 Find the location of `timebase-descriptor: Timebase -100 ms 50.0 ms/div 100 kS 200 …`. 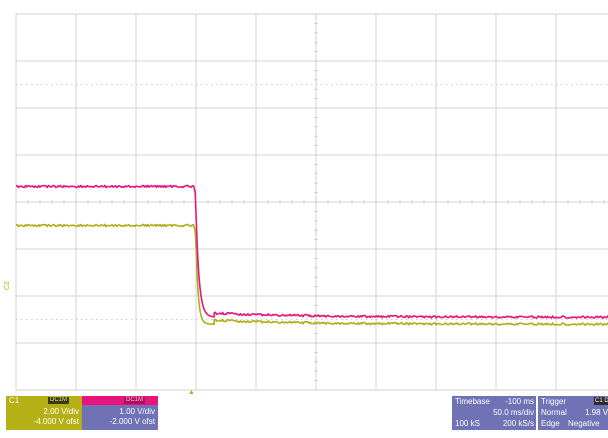

timebase-descriptor: Timebase -100 ms 50.0 ms/div 100 kS 200 … is located at coordinates (494, 413).